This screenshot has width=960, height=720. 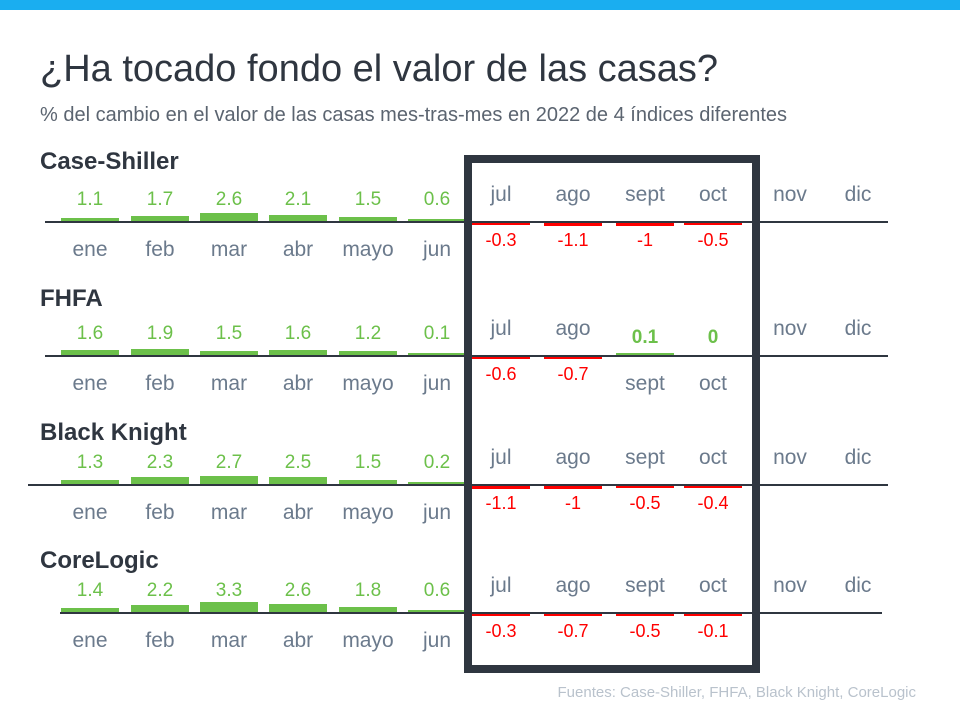 I want to click on value-label: 1.7, so click(x=160, y=199).